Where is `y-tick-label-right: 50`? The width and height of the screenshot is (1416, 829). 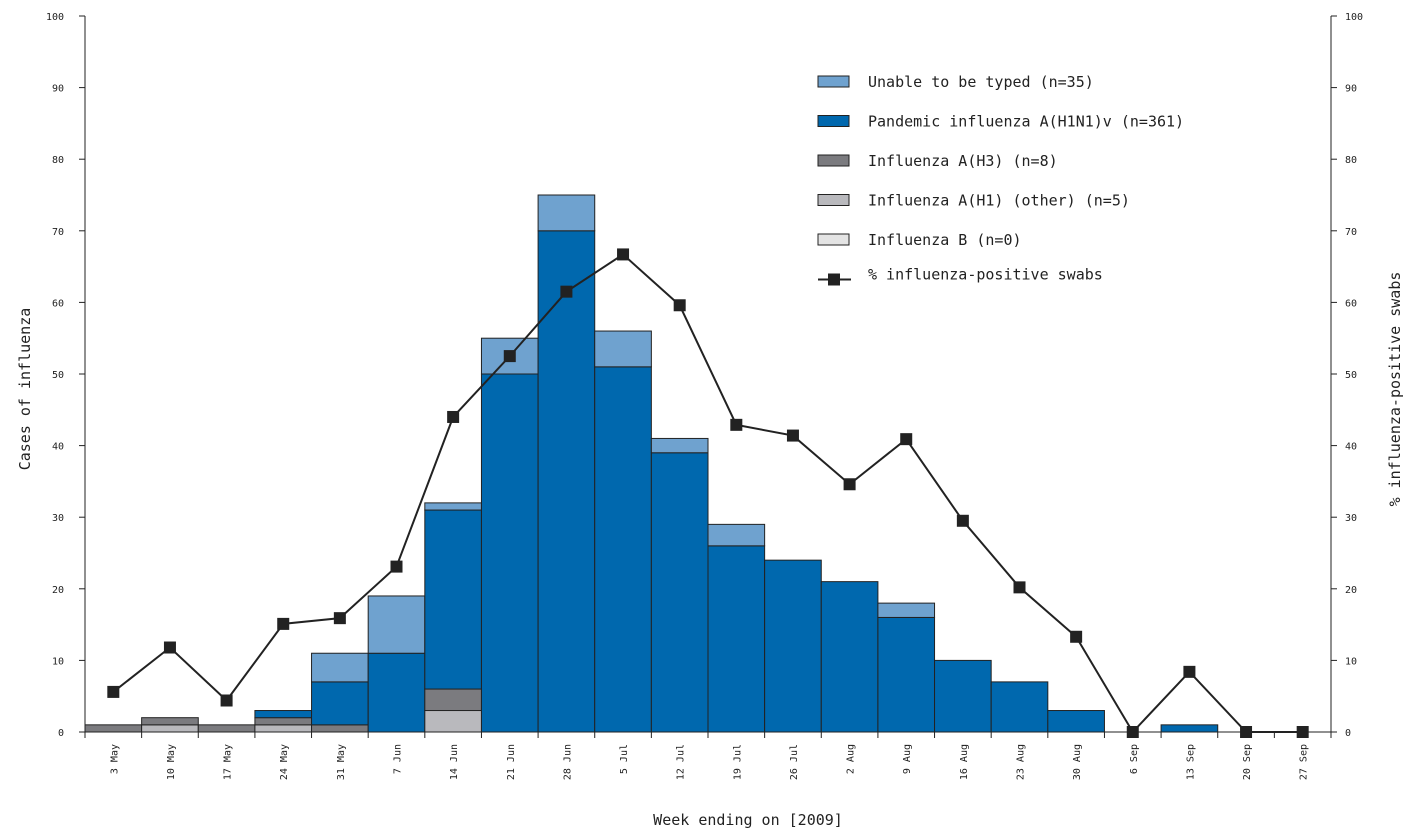
y-tick-label-right: 50 is located at coordinates (1351, 375).